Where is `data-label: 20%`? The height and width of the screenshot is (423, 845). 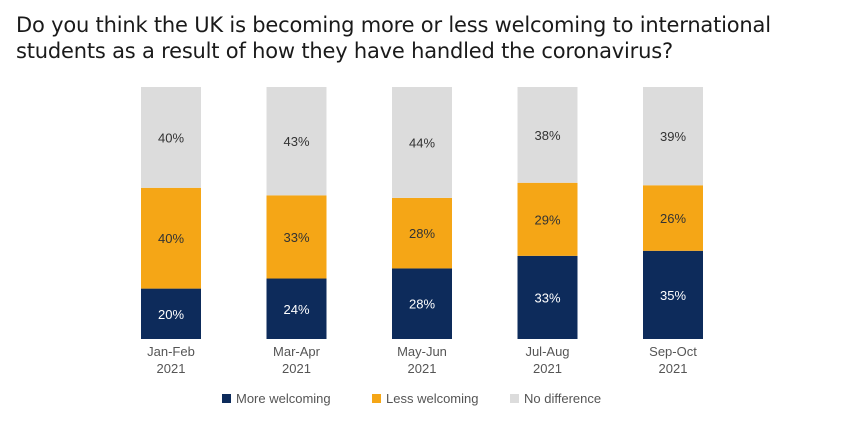 data-label: 20% is located at coordinates (171, 314).